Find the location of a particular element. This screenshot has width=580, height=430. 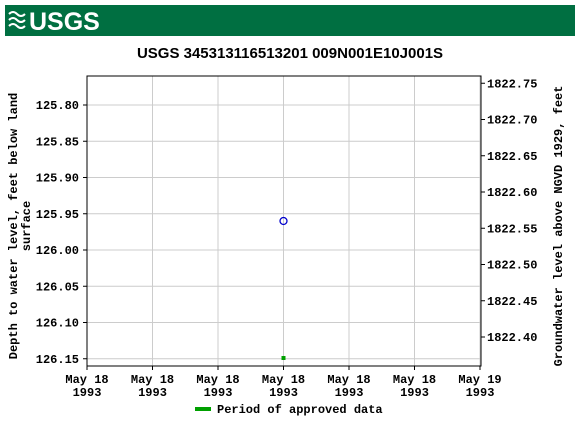

legend-label: Period of approved data is located at coordinates (300, 410).